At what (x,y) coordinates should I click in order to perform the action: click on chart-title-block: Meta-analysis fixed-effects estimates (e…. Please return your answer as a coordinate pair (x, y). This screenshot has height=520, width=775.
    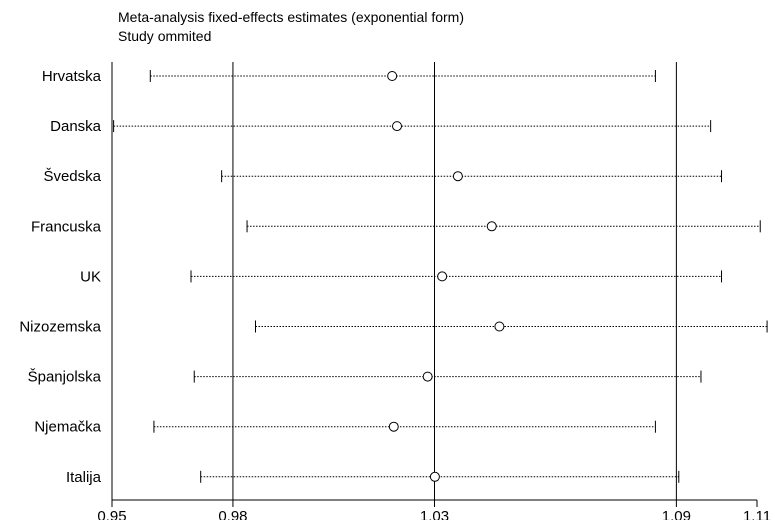
    Looking at the image, I should click on (291, 27).